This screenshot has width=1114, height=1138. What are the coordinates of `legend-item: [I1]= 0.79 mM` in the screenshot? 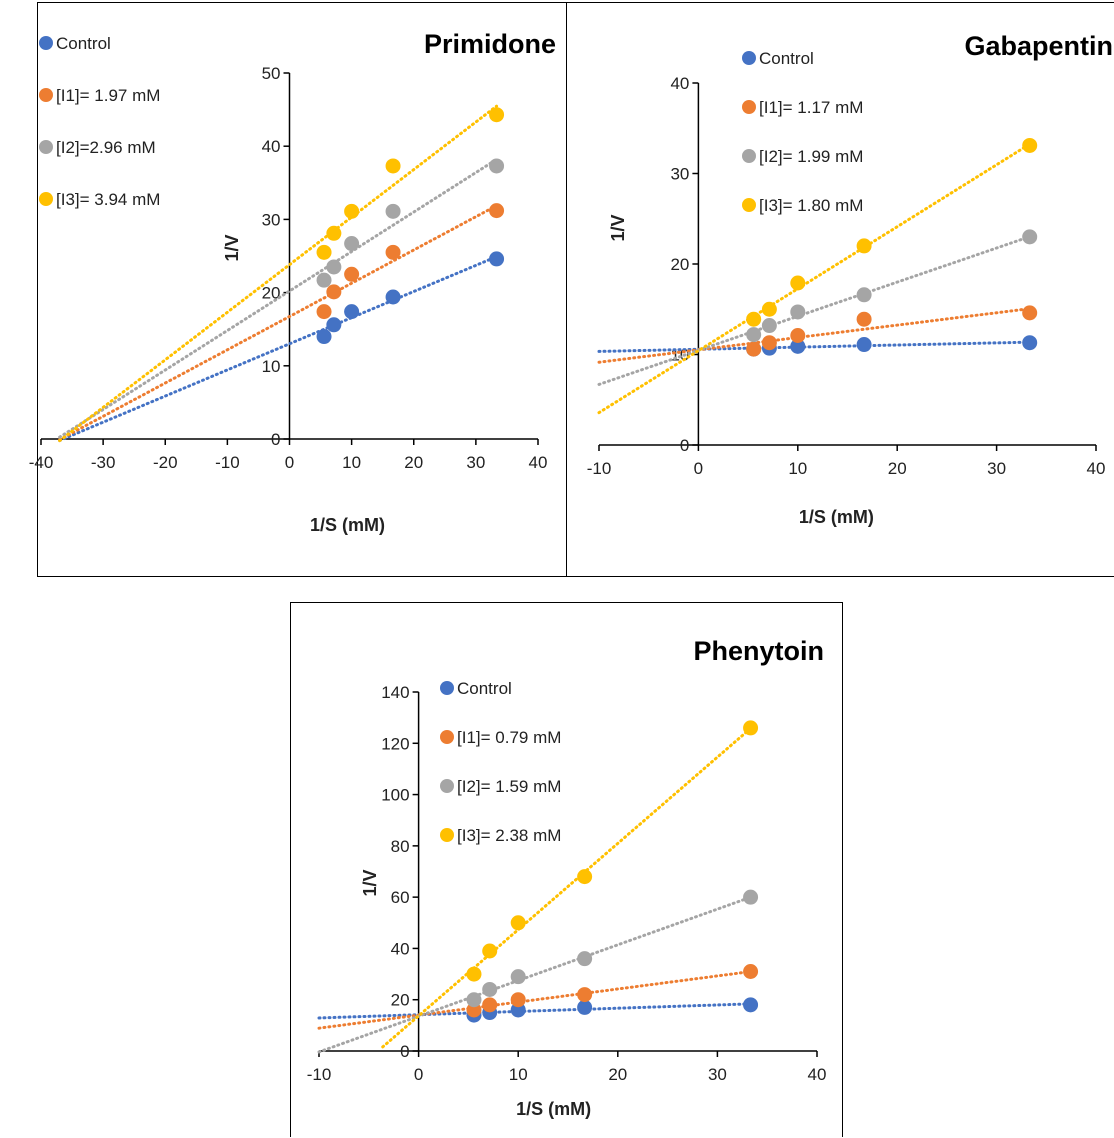 It's located at (500, 737).